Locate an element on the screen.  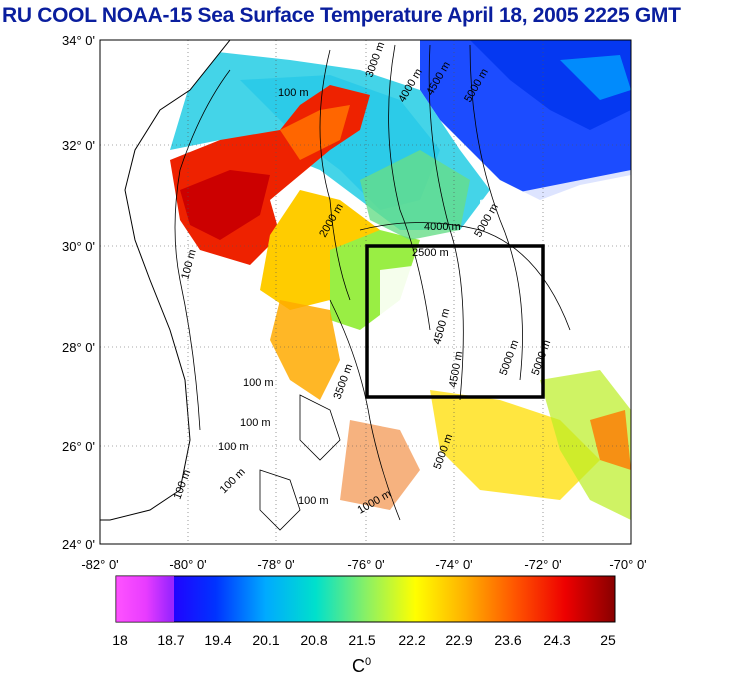
lon-label: -72° 0' is located at coordinates (542, 564).